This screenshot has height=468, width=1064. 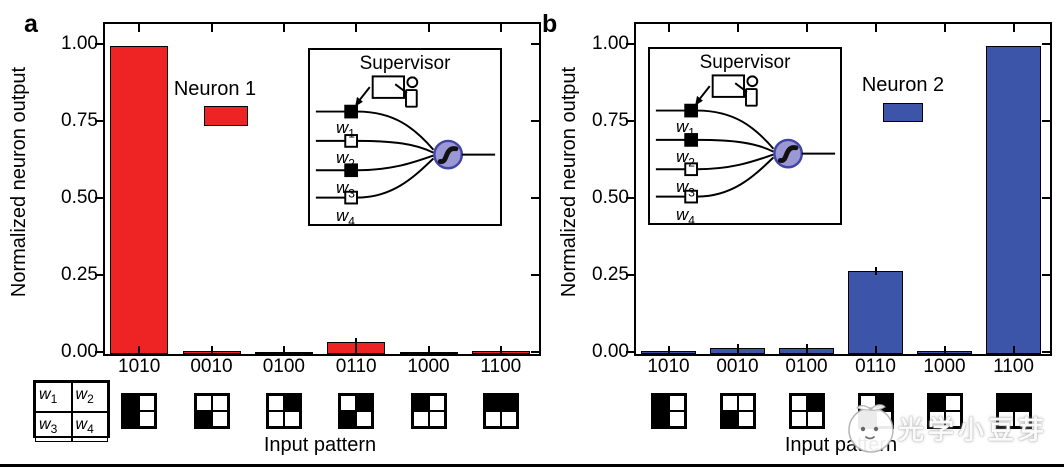 I want to click on supervisor-arrow-icon, so click(x=363, y=96).